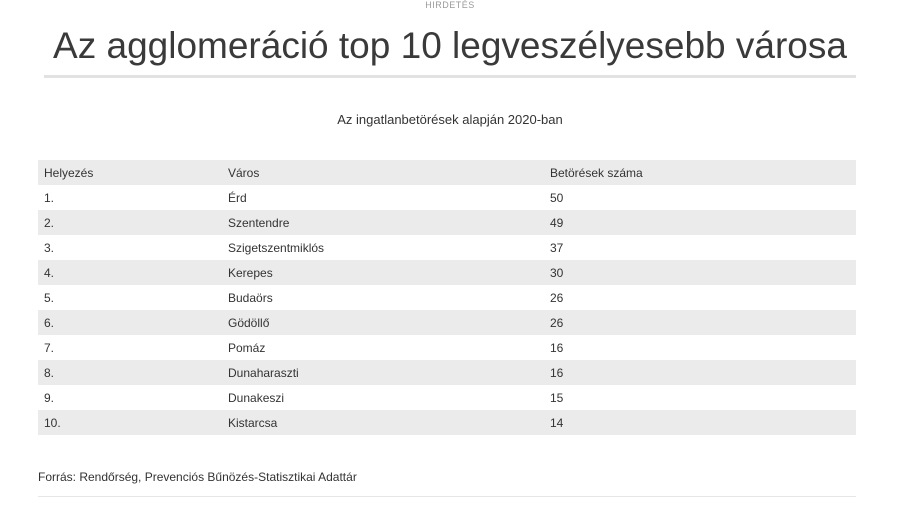  I want to click on table-header-row: Helyezés Város Betörések száma, so click(447, 172).